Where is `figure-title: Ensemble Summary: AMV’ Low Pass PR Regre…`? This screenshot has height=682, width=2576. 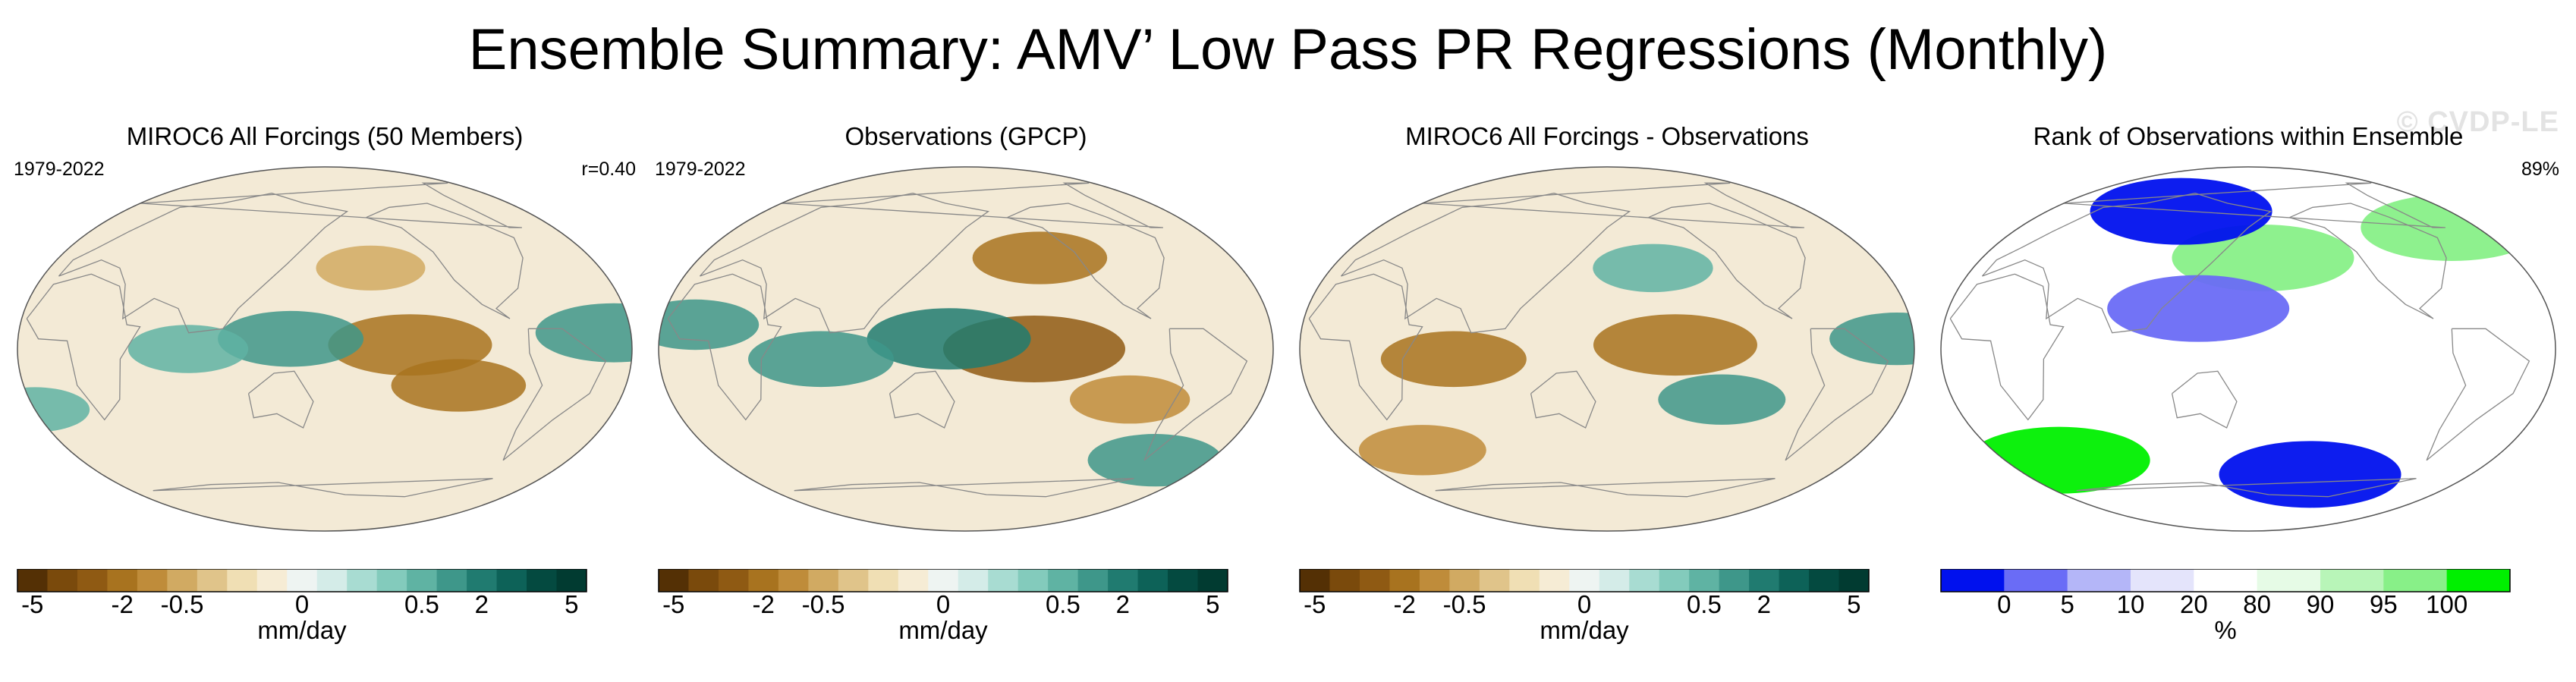
figure-title: Ensemble Summary: AMV’ Low Pass PR Regre… is located at coordinates (1288, 49).